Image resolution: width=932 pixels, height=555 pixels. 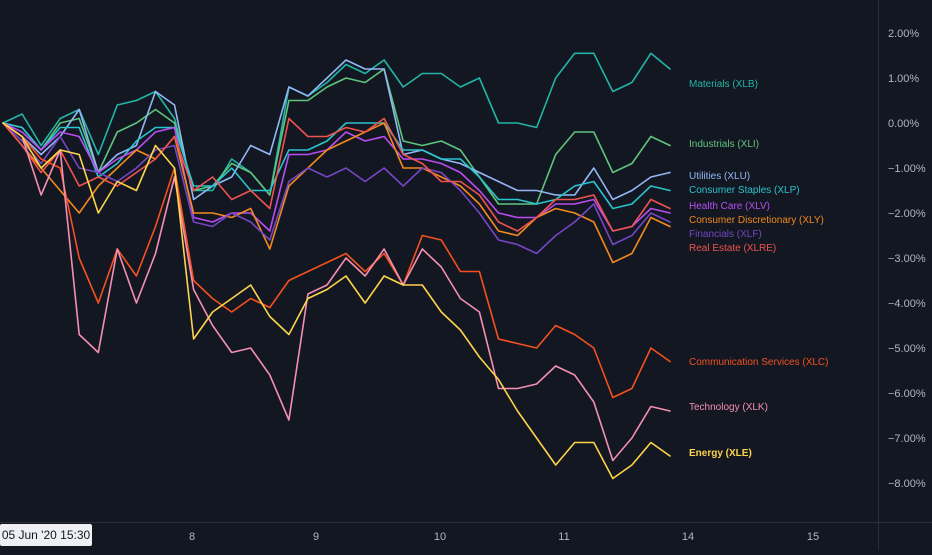 What do you see at coordinates (192, 537) in the screenshot?
I see `x-tick-label: 8` at bounding box center [192, 537].